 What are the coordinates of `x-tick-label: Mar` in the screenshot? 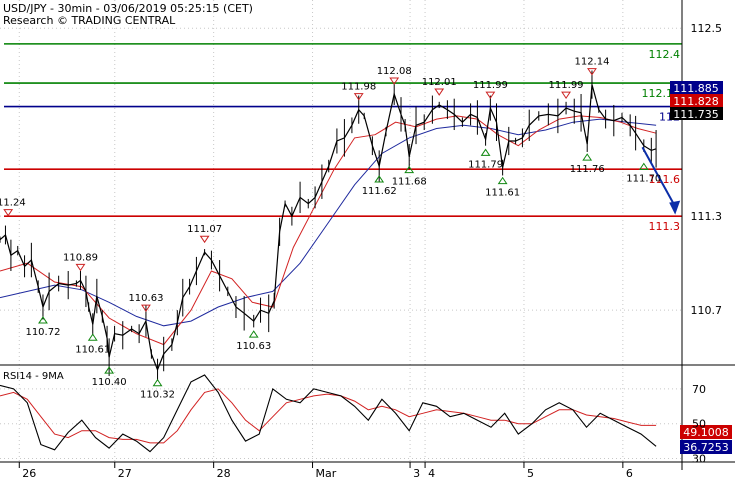 It's located at (326, 473).